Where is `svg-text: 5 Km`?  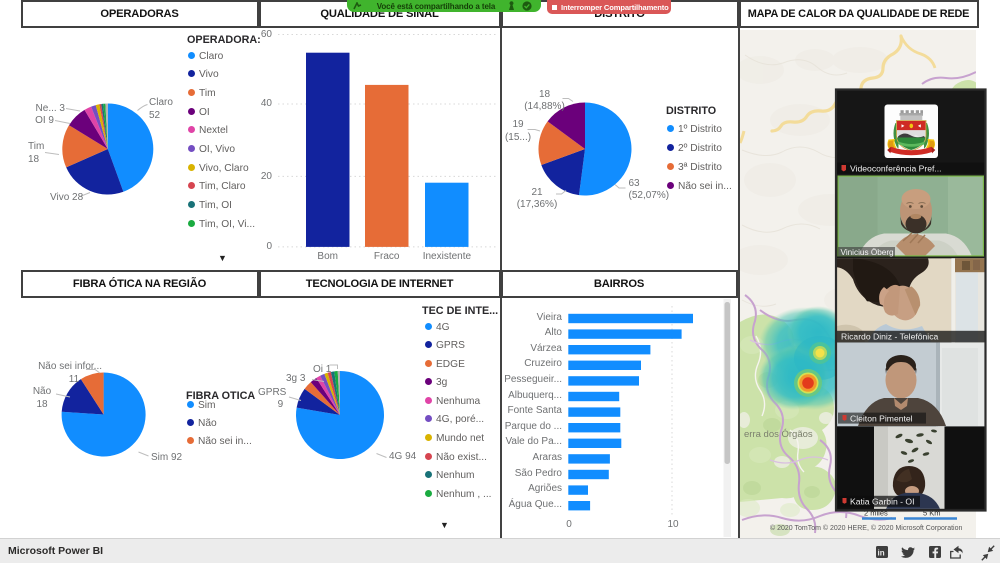 svg-text: 5 Km is located at coordinates (932, 513).